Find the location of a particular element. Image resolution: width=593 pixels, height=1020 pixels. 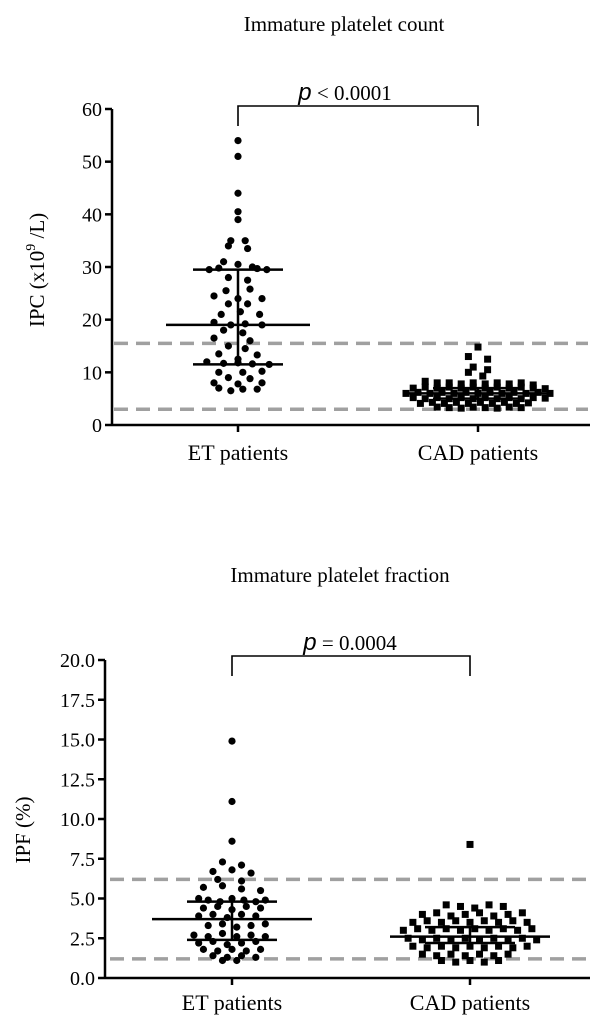

ipc-bracket-line is located at coordinates (358, 115).